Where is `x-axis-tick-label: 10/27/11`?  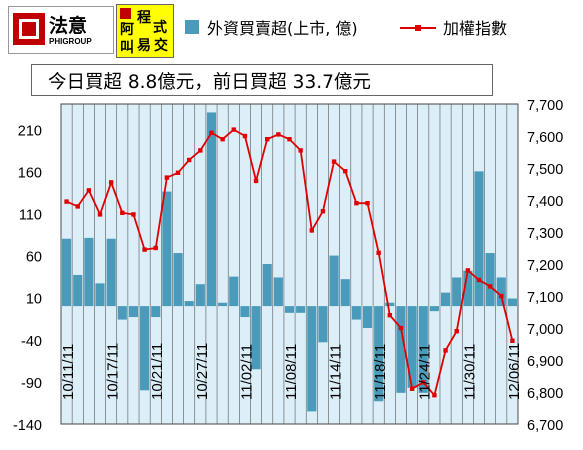
x-axis-tick-label: 10/27/11 is located at coordinates (202, 371).